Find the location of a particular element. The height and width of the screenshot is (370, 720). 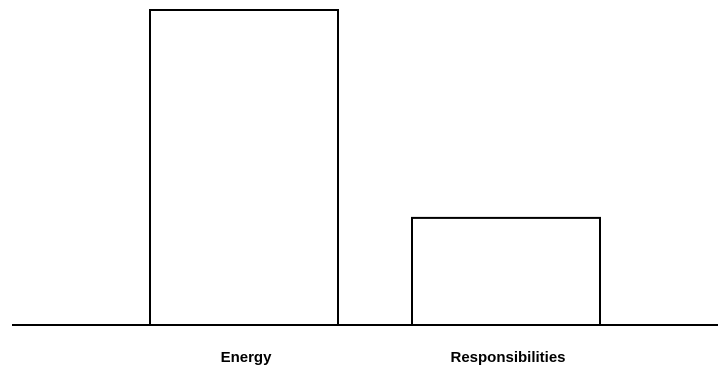

bar-responsibilities is located at coordinates (506, 271).